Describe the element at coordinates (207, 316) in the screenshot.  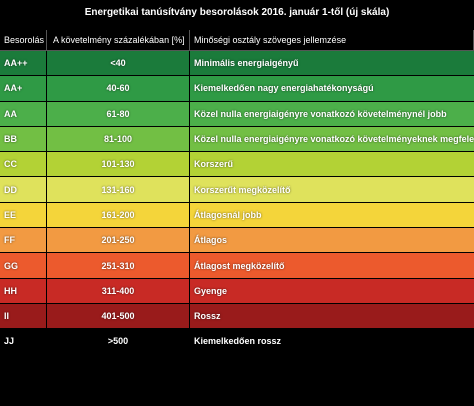
I see `table-cell: Rossz` at that location.